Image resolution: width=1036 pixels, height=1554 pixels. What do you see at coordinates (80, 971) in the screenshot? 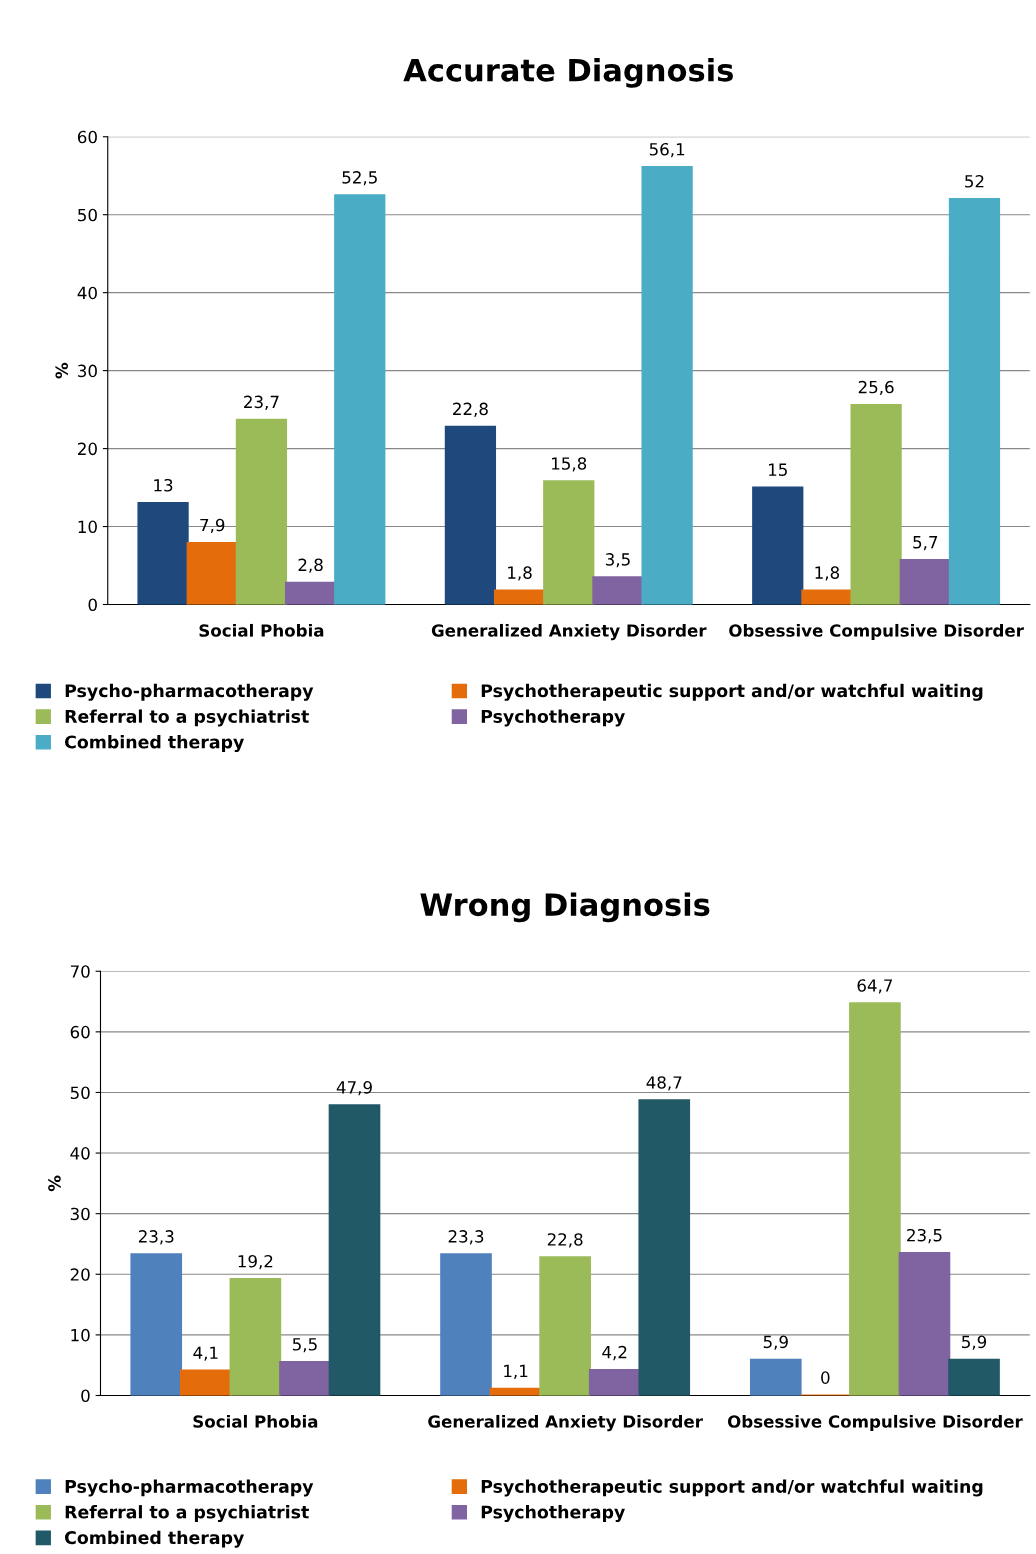
I see `y-tick-label: 70` at bounding box center [80, 971].